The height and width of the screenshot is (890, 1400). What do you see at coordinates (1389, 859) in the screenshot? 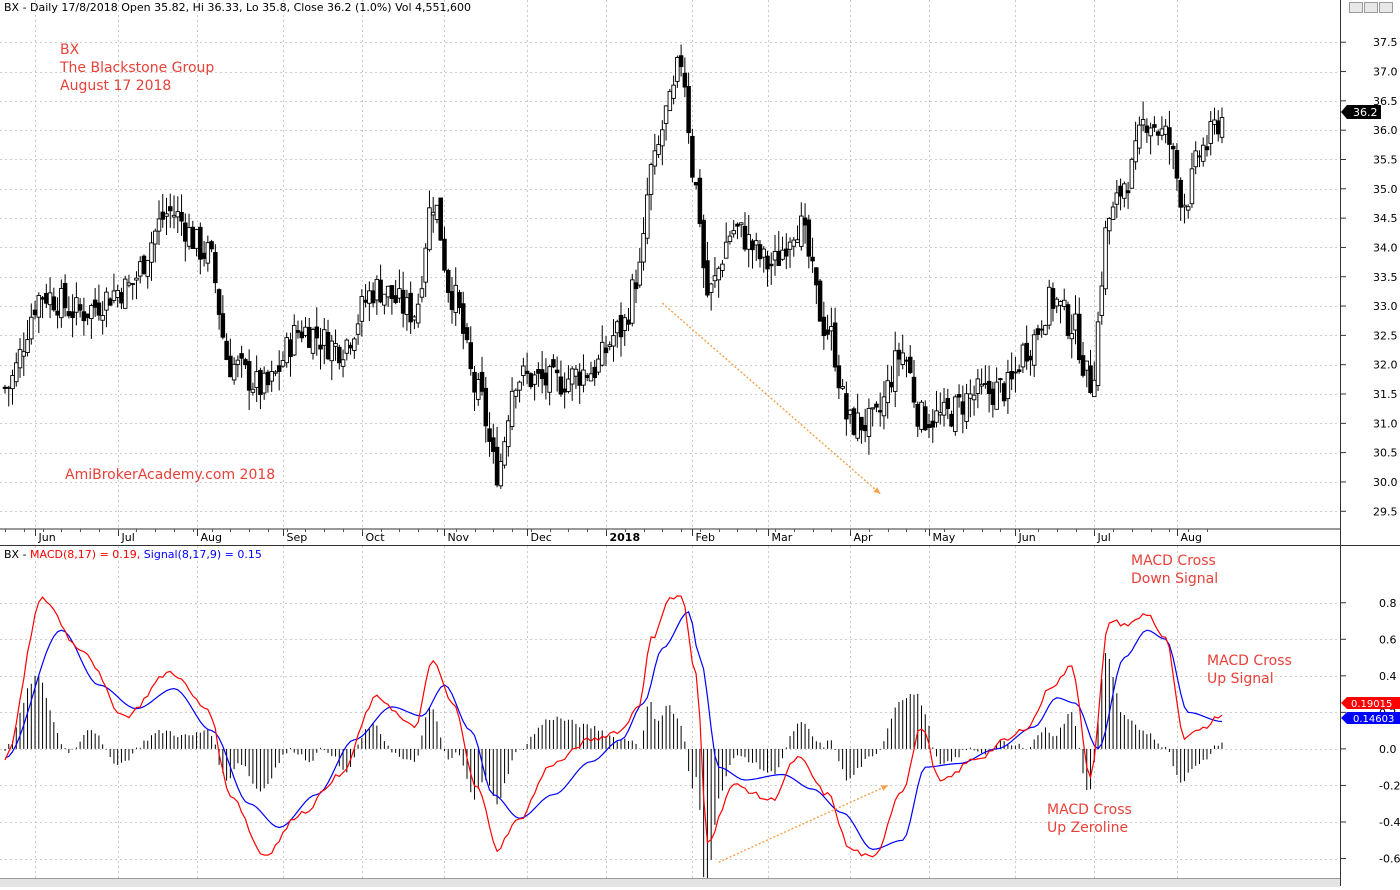
I see `macd-axis-label: -0.6` at bounding box center [1389, 859].